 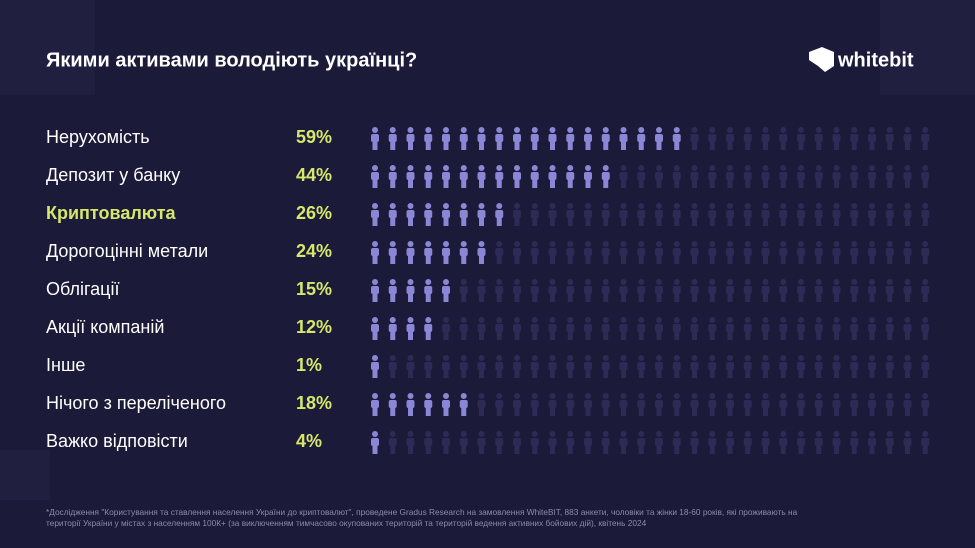 I want to click on category-label: Облігації, so click(x=83, y=289).